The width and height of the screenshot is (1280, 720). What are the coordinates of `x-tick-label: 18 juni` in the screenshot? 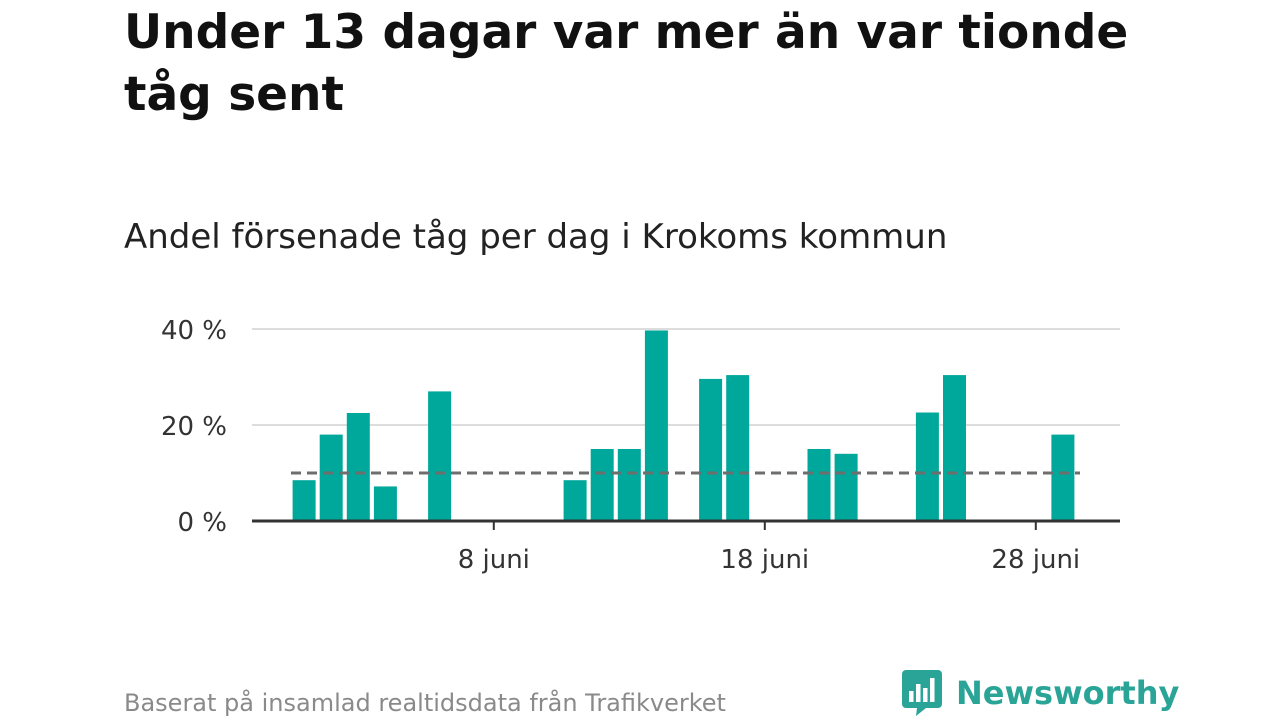 It's located at (764, 560).